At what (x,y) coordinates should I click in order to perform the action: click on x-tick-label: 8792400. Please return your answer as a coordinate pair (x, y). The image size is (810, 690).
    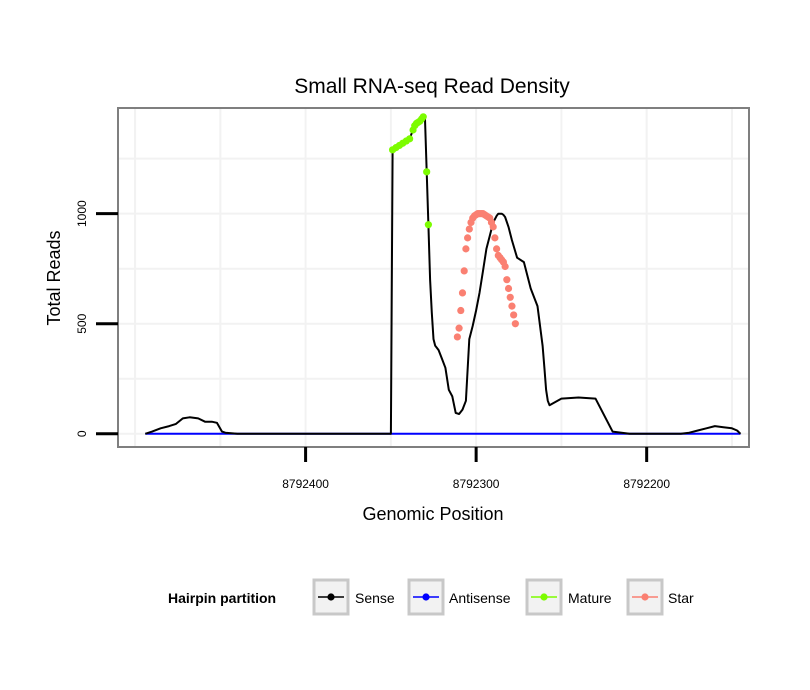
    Looking at the image, I should click on (305, 484).